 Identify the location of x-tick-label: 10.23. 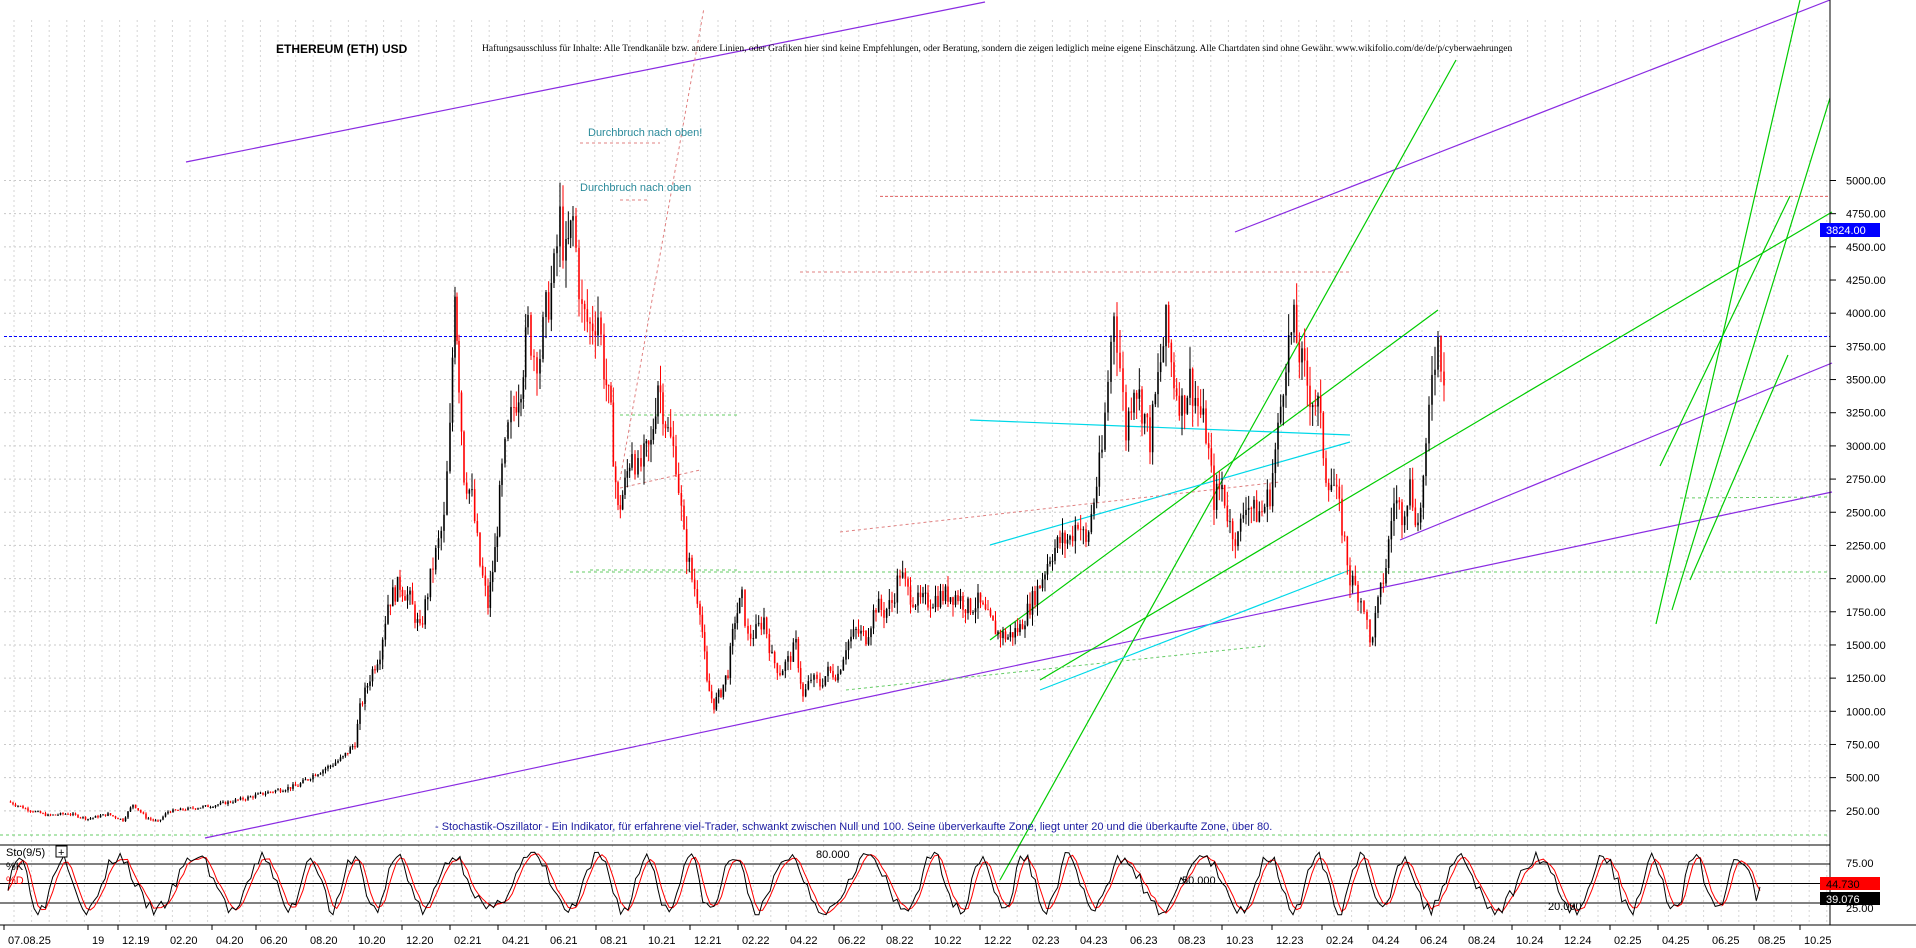
(1240, 941).